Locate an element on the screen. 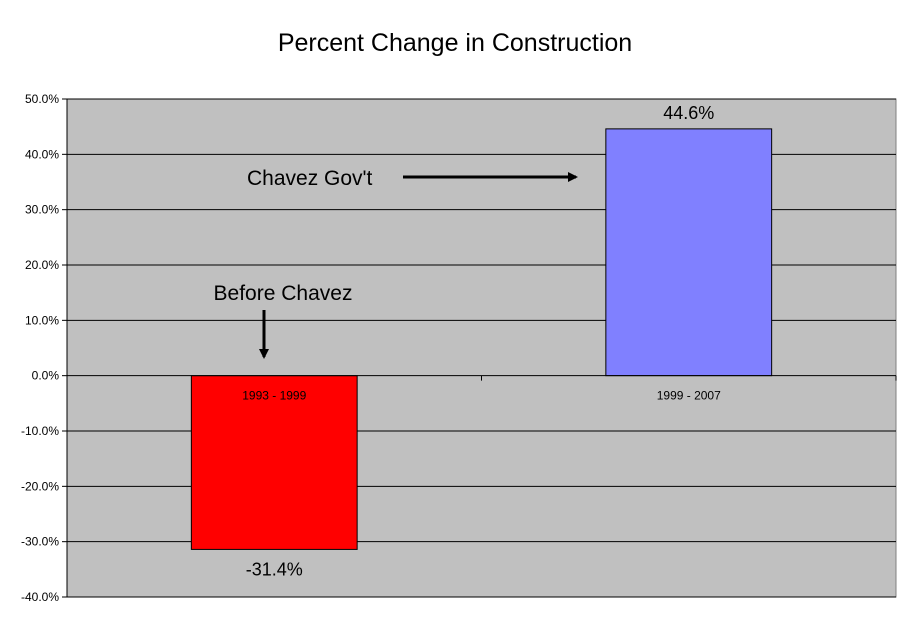  annotation-chavez-govt-label: Chavez Gov't is located at coordinates (310, 178).